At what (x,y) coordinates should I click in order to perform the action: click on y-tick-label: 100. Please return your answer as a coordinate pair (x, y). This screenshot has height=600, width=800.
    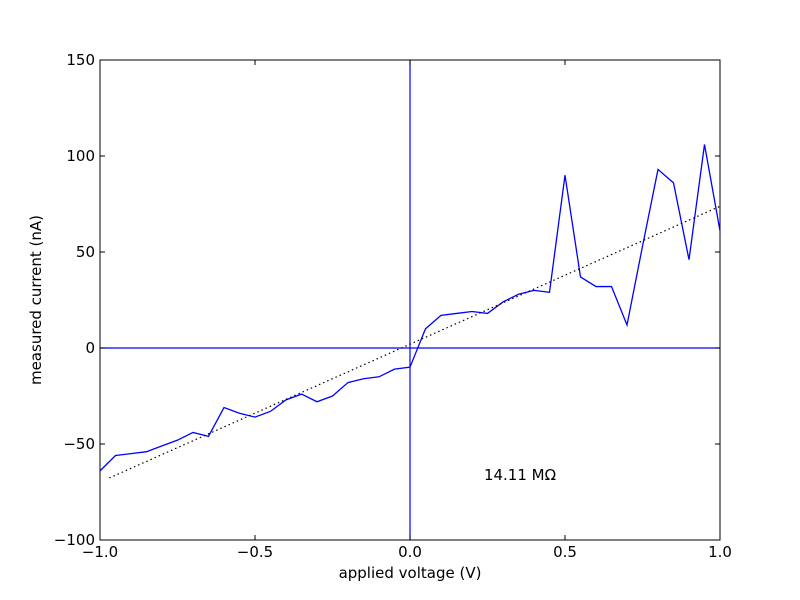
    Looking at the image, I should click on (80, 156).